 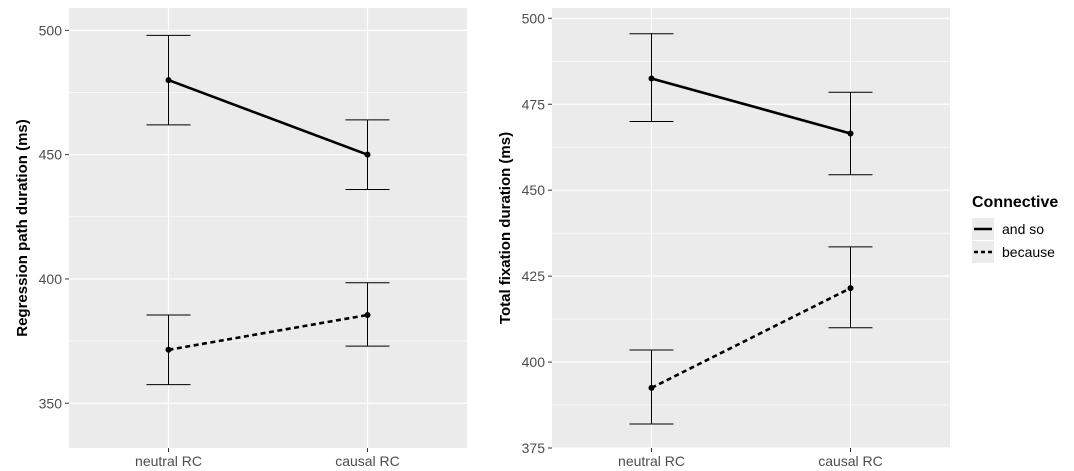 What do you see at coordinates (1023, 229) in the screenshot?
I see `legend-label-and-so: and so` at bounding box center [1023, 229].